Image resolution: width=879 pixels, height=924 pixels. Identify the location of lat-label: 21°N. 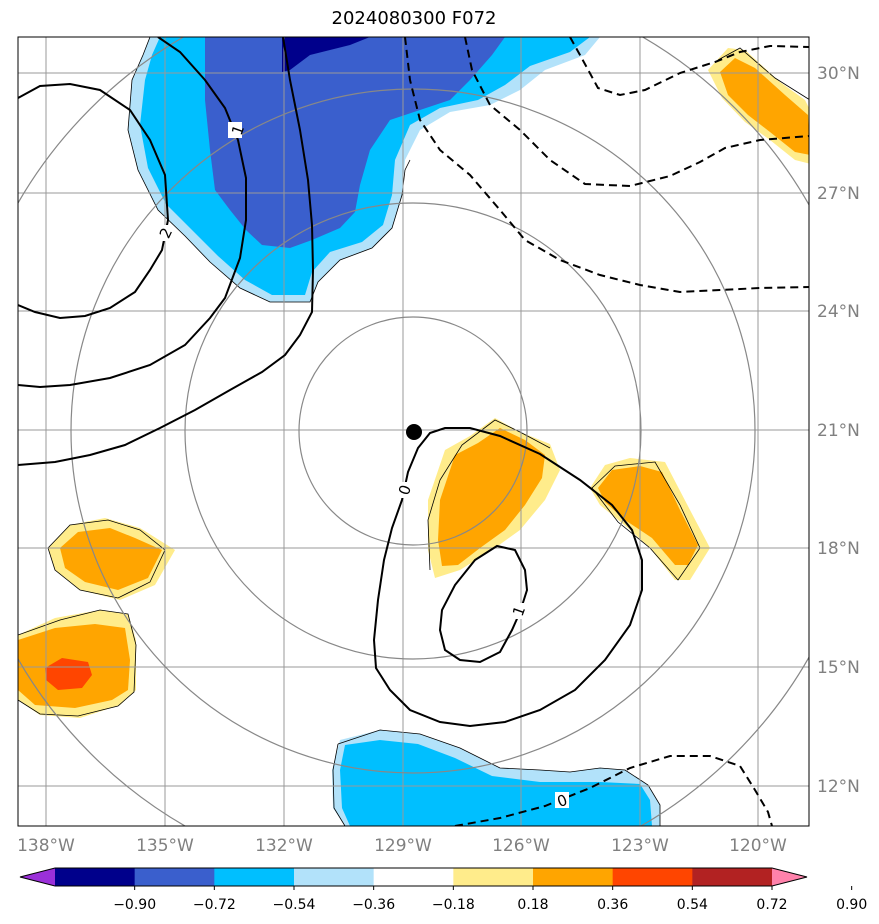
(838, 431).